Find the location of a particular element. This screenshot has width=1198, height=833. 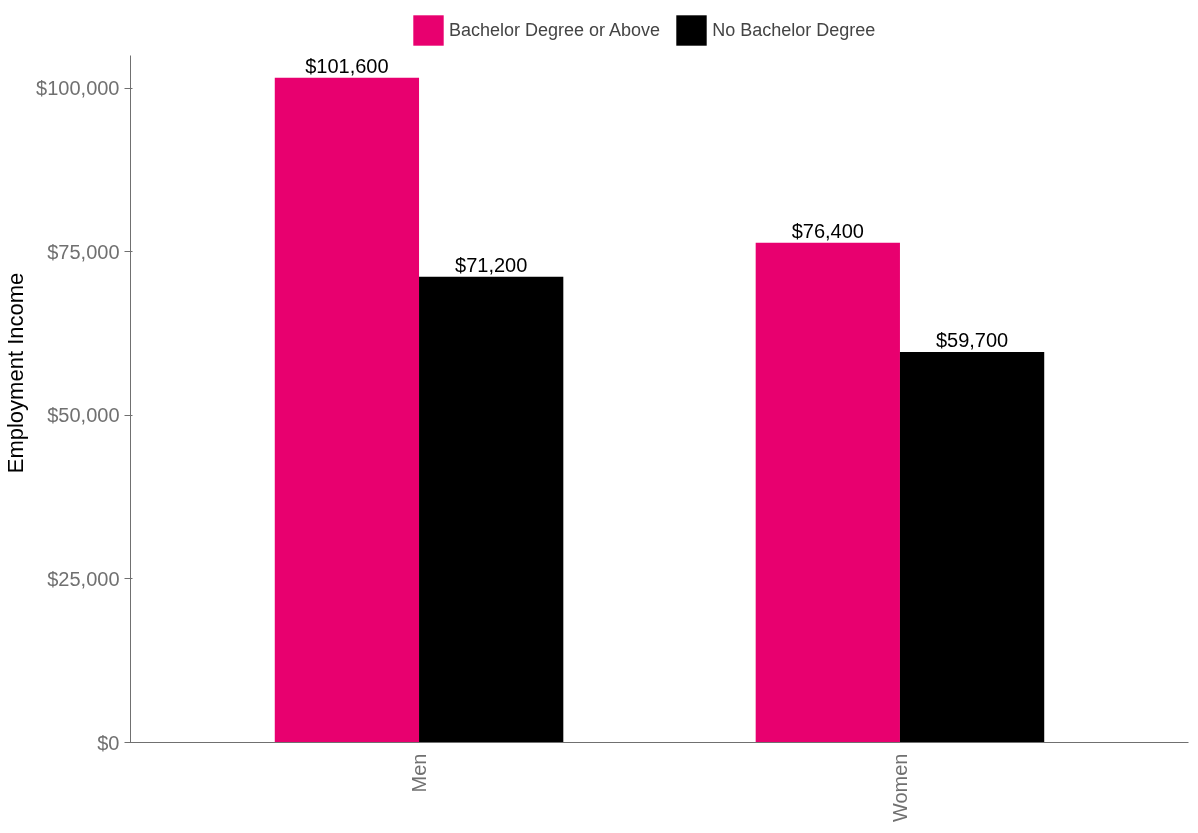

data-label: $59,700 is located at coordinates (972, 339).